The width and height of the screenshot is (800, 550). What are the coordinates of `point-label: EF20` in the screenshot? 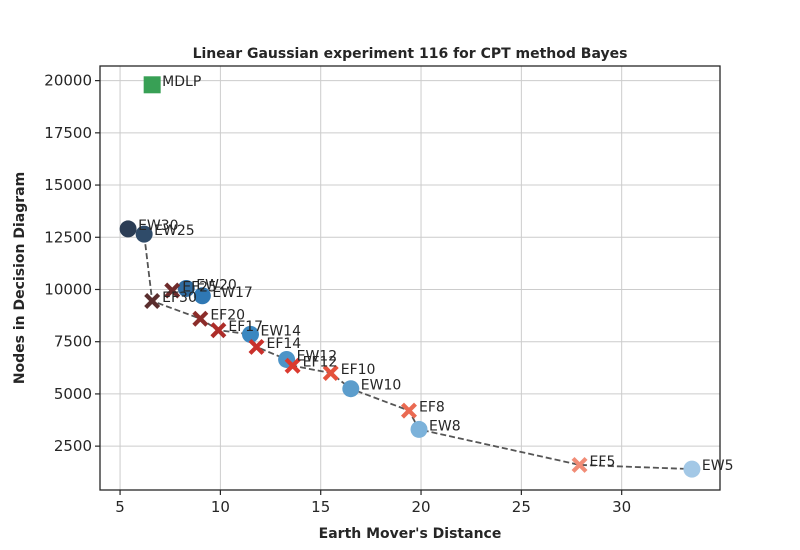 It's located at (227, 316).